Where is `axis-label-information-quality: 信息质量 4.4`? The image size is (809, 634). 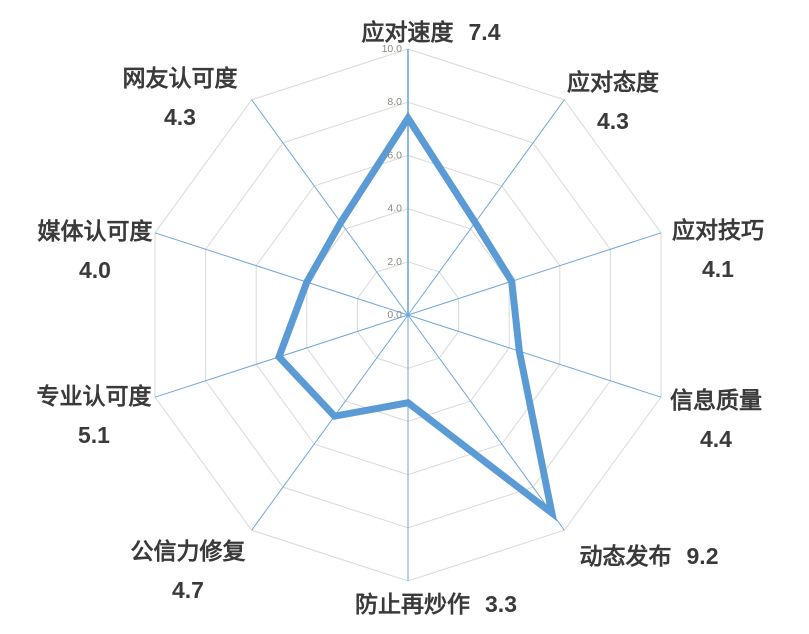
axis-label-information-quality: 信息质量 4.4 is located at coordinates (716, 420).